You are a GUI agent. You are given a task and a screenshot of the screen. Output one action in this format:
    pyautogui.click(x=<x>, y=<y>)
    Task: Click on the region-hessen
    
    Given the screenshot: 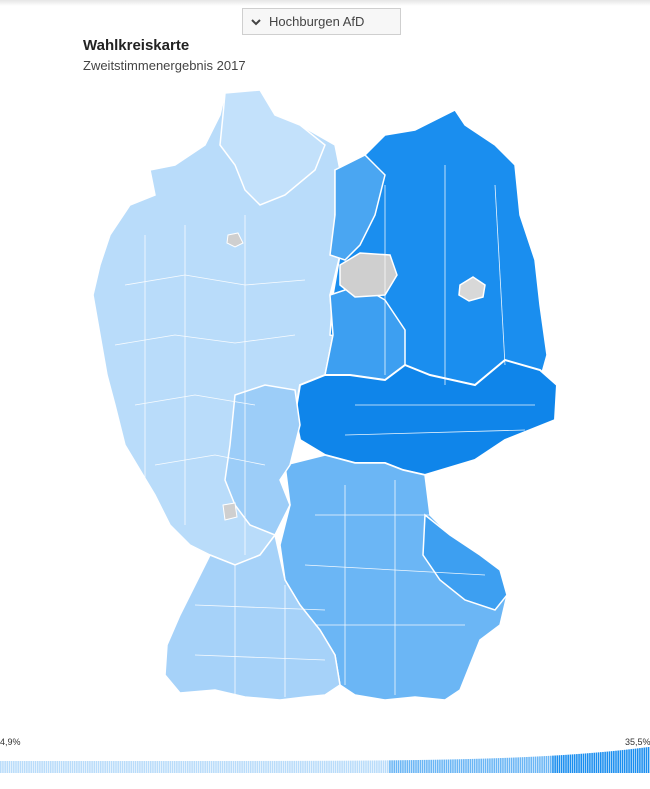 What is the action you would take?
    pyautogui.click(x=262, y=460)
    